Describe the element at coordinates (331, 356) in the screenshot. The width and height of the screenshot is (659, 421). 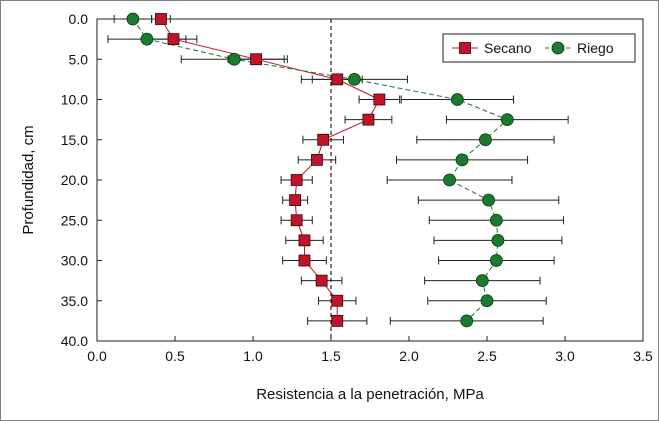
I see `x-tick-label: 1.5` at that location.